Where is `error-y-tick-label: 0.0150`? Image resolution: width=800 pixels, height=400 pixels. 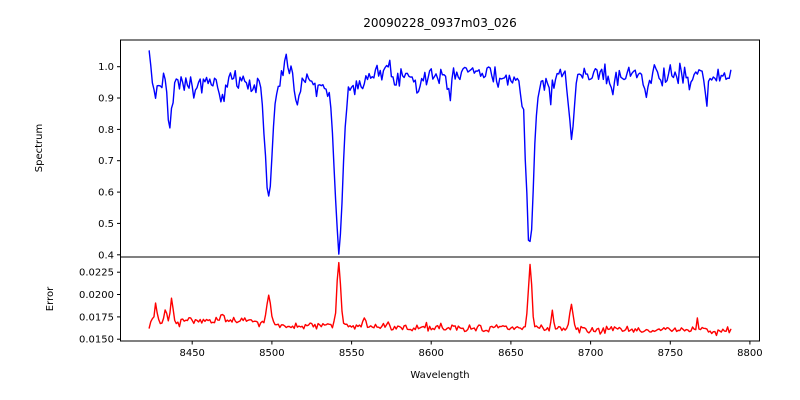
error-y-tick-label: 0.0150 is located at coordinates (96, 340).